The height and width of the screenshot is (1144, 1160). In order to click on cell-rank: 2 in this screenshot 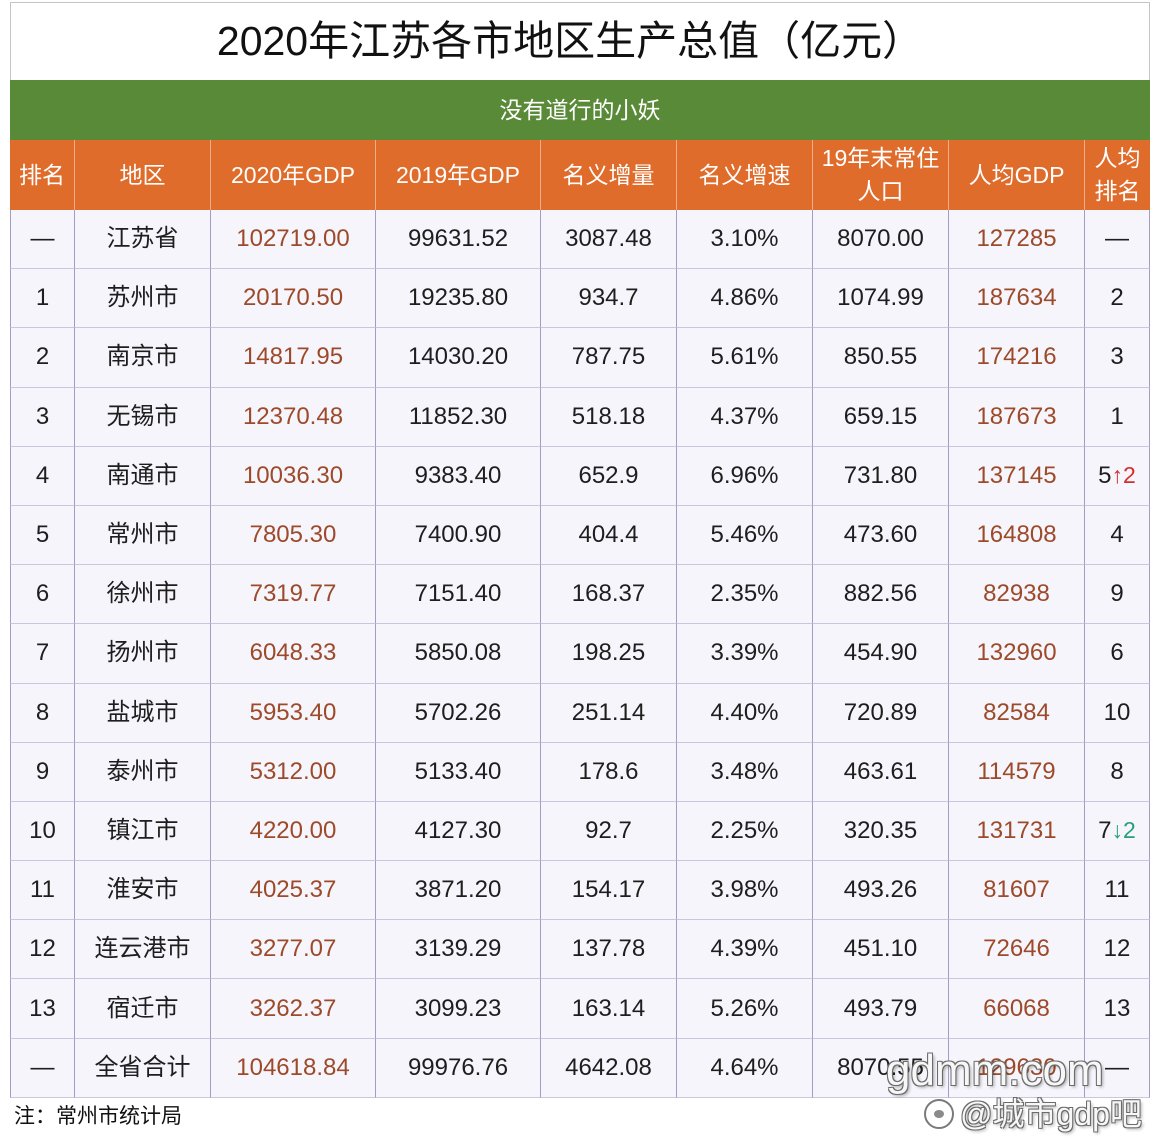, I will do `click(42, 358)`.